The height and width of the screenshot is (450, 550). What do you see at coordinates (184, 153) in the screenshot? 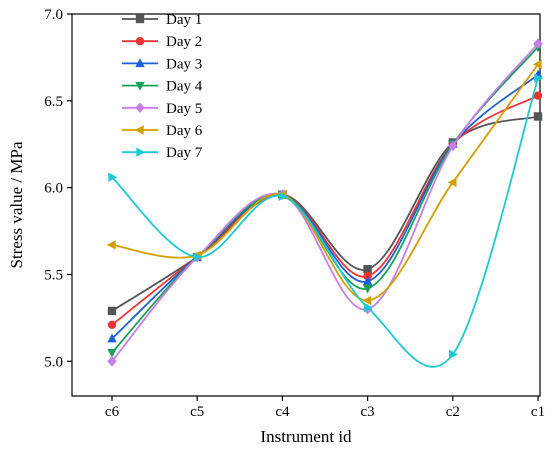
I see `legend-label: Day 7` at bounding box center [184, 153].